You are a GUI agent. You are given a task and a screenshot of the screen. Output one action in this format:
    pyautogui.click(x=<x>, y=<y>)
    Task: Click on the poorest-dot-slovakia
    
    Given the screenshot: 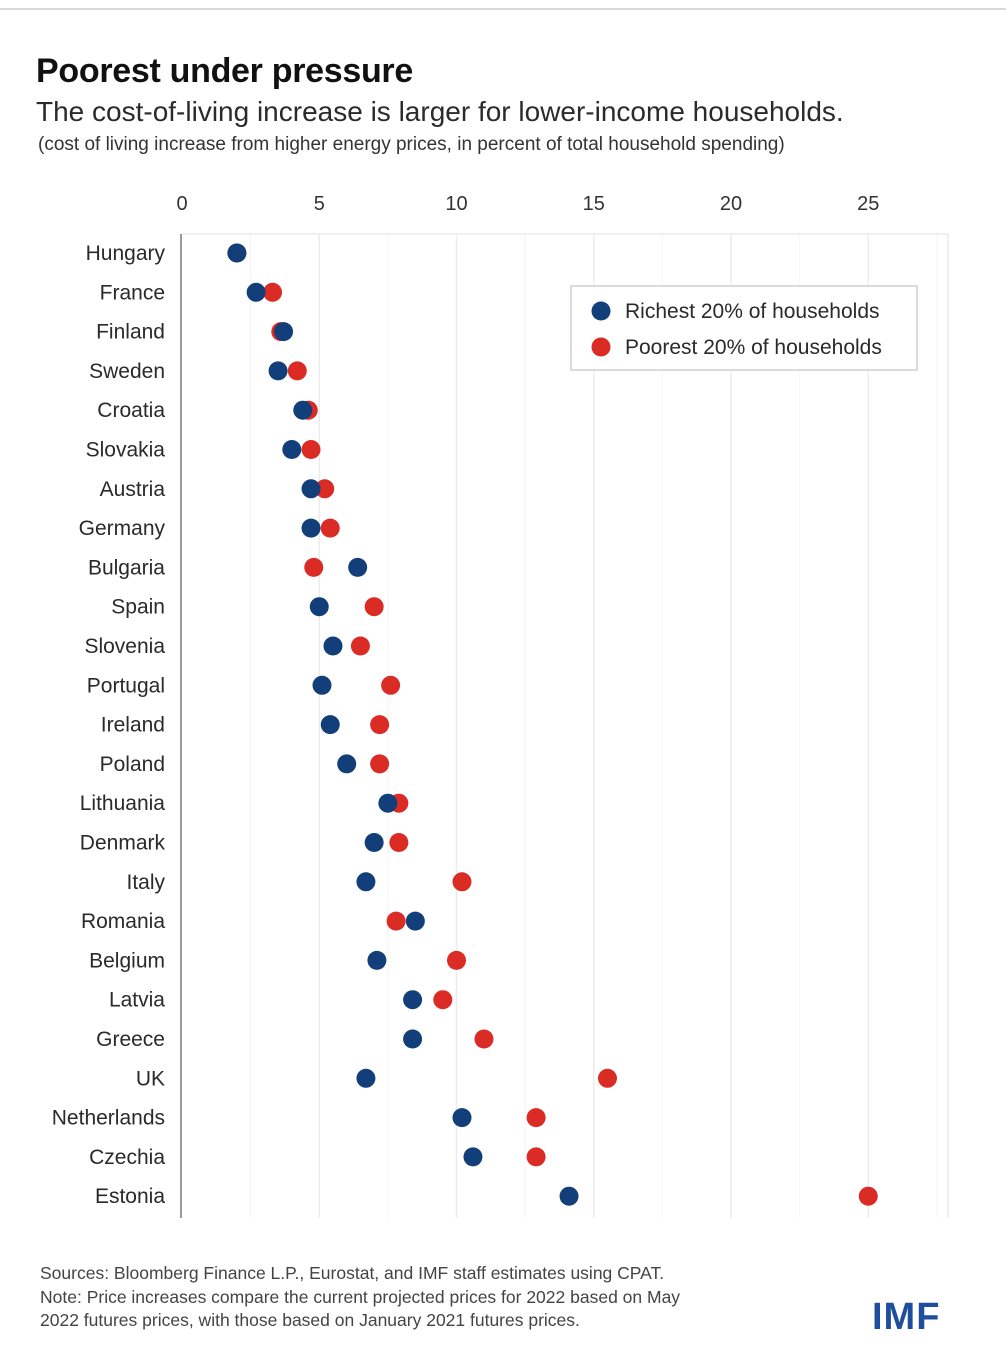 What is the action you would take?
    pyautogui.click(x=311, y=449)
    